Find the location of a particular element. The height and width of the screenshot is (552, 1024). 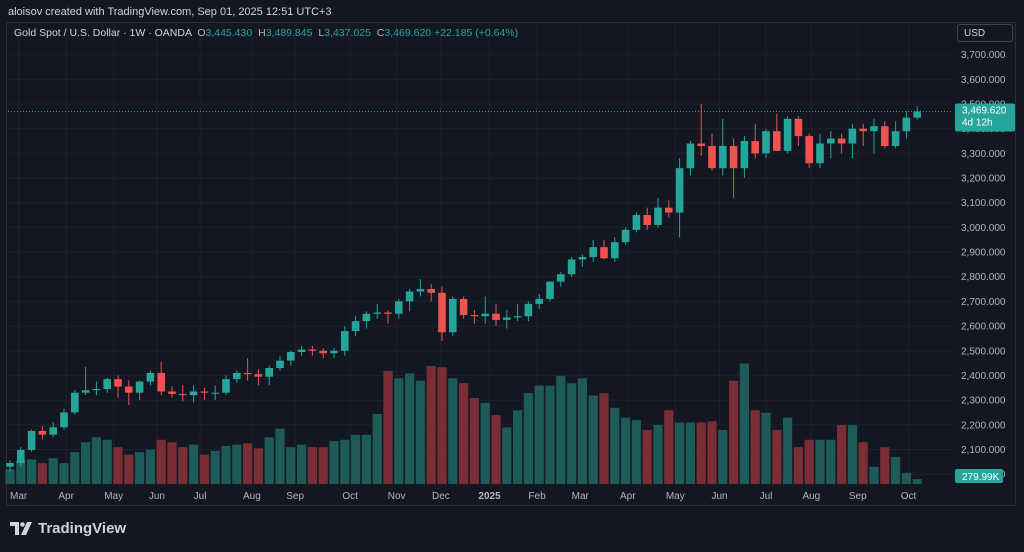

tradingview-logo: TradingView is located at coordinates (68, 528).